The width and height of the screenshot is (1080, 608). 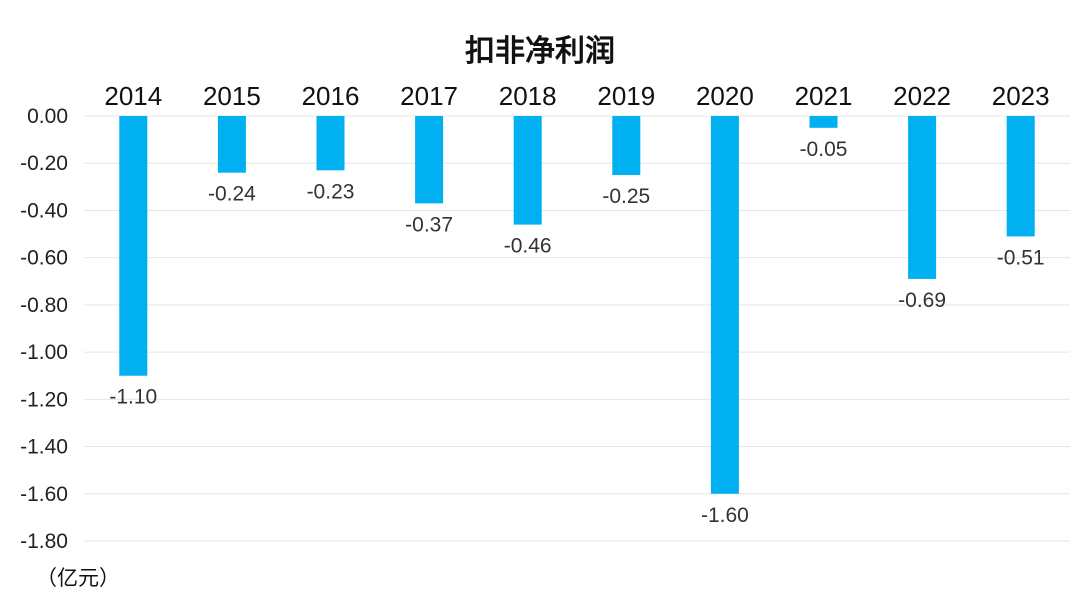 What do you see at coordinates (540, 51) in the screenshot?
I see `chart-title: 扣非净利润` at bounding box center [540, 51].